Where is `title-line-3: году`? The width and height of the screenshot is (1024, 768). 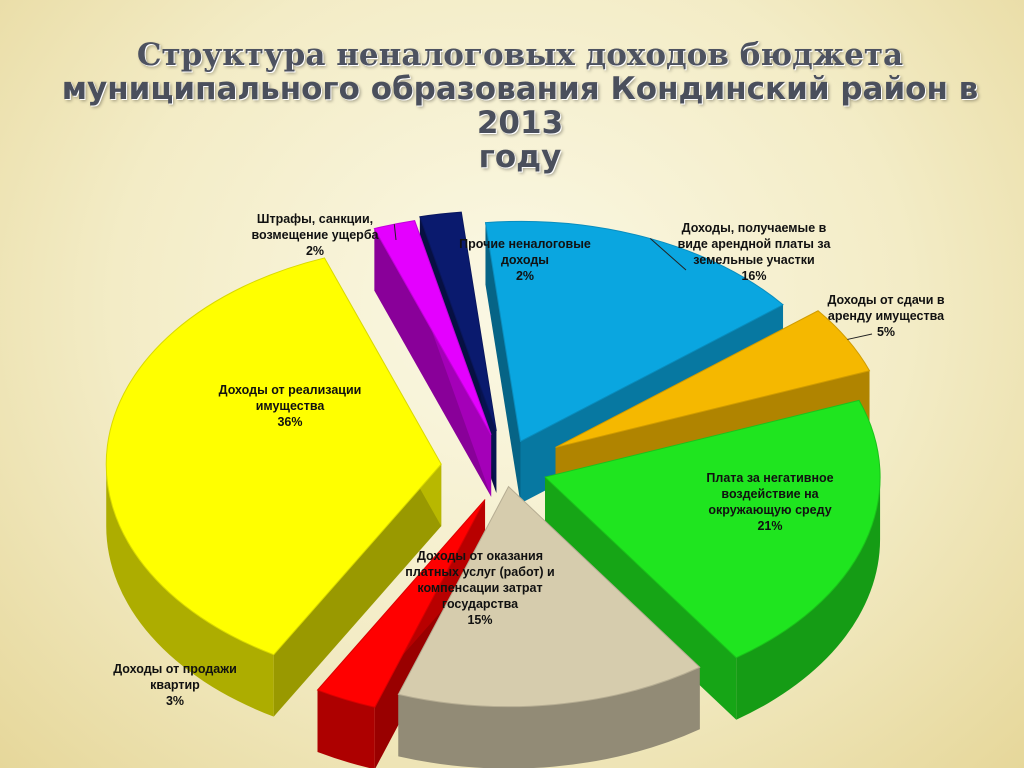 title-line-3: году is located at coordinates (520, 157).